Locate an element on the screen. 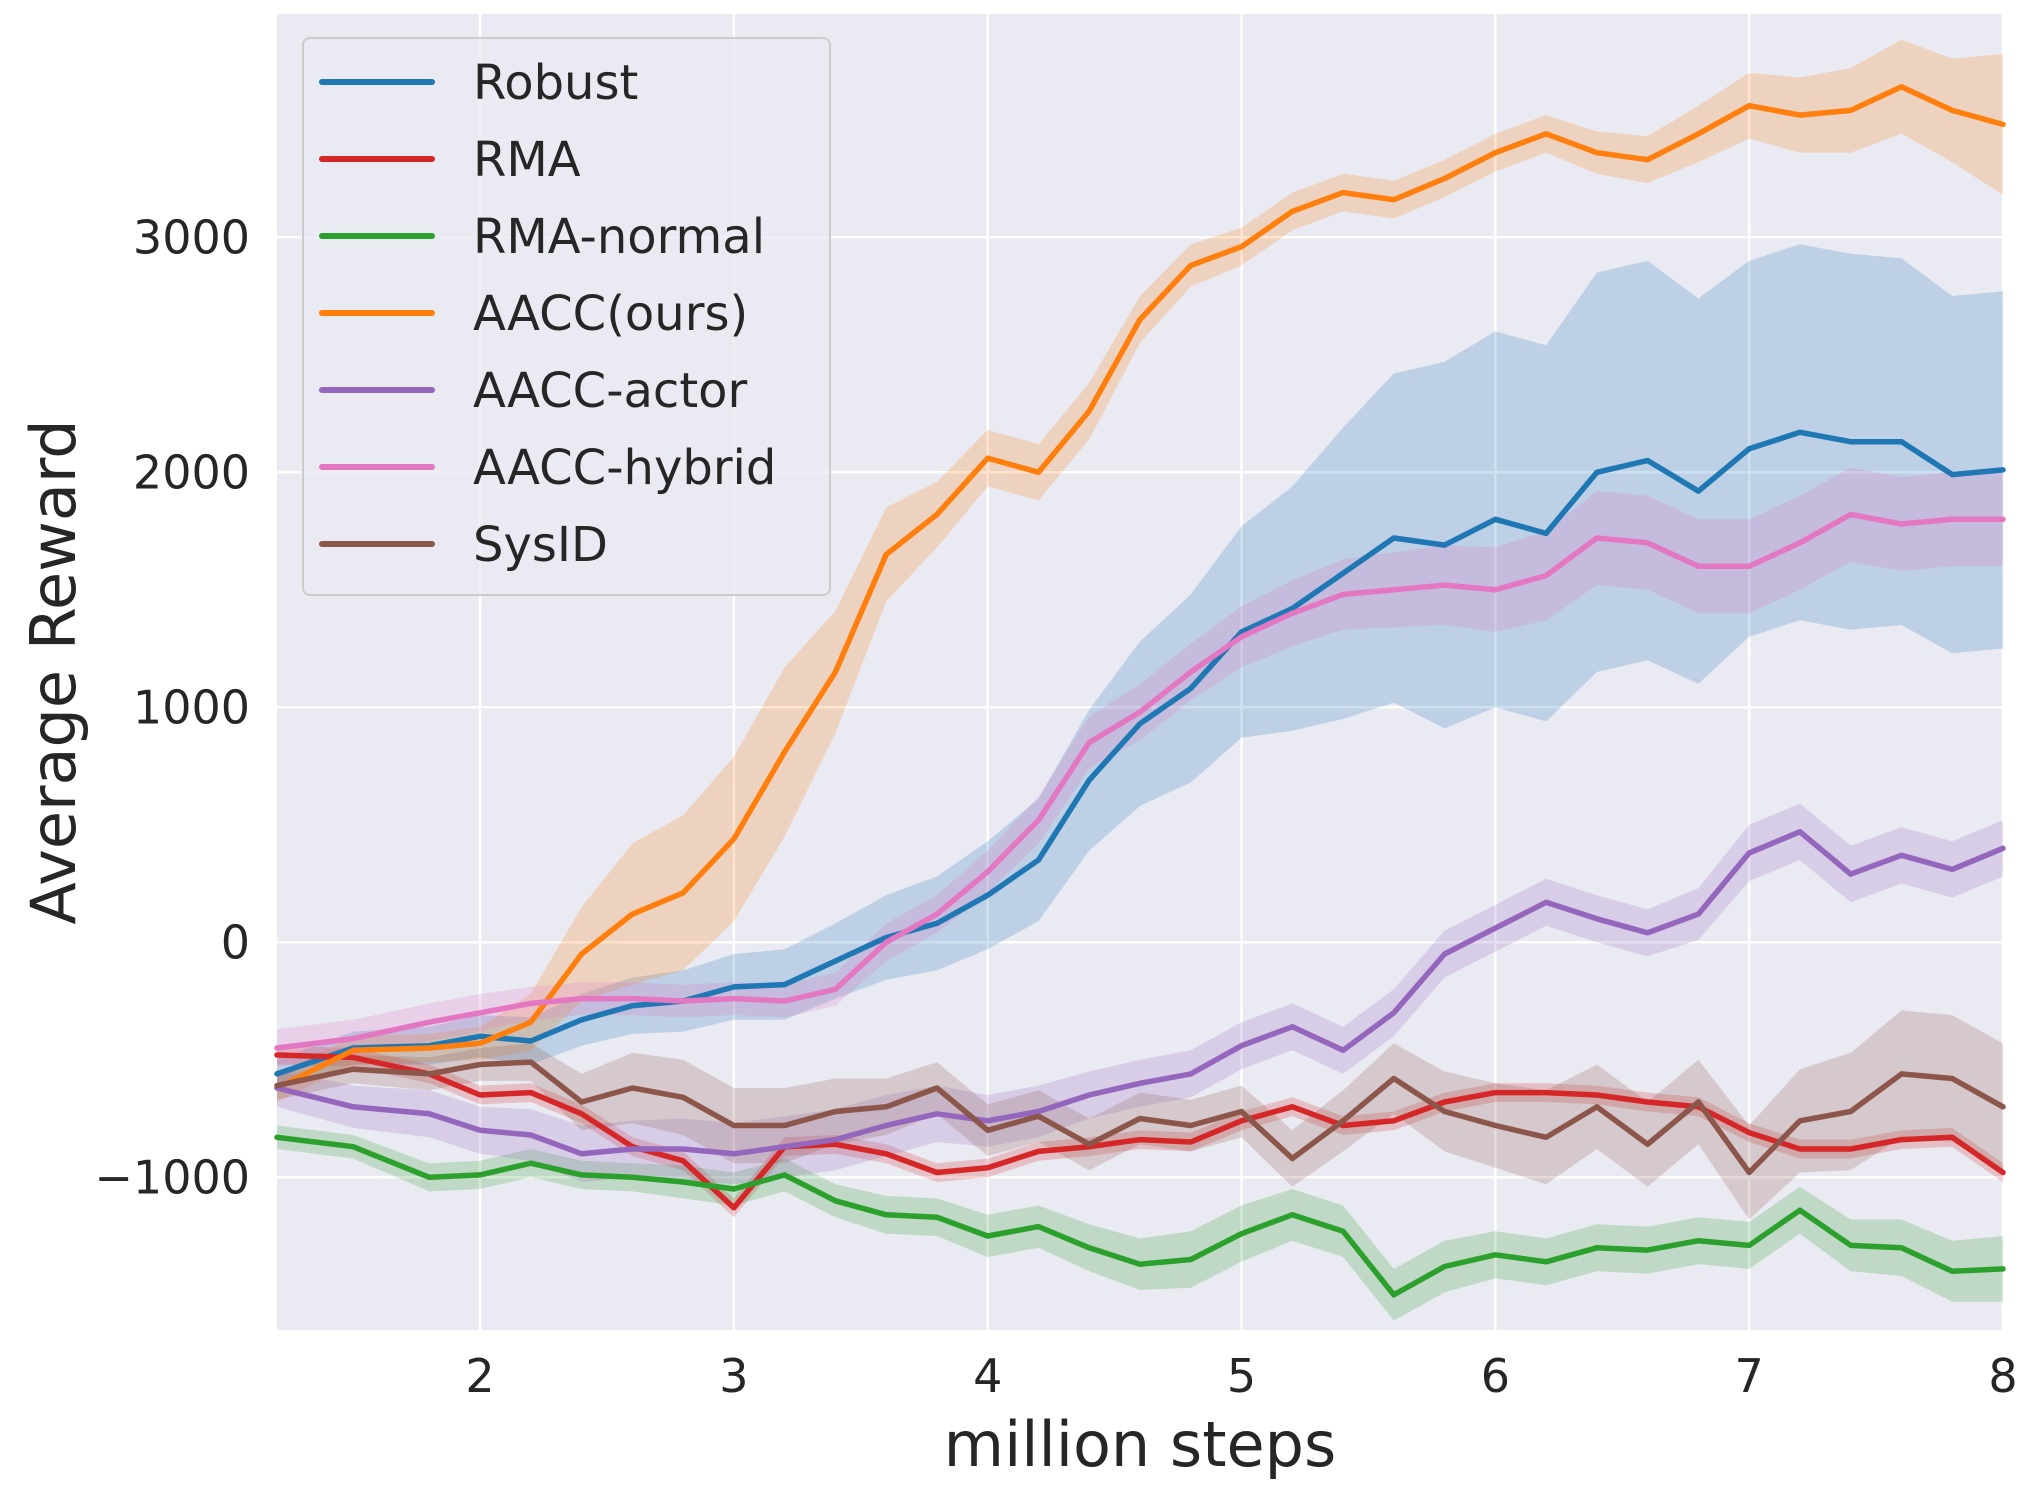  band-sysid is located at coordinates (1140, 1115).